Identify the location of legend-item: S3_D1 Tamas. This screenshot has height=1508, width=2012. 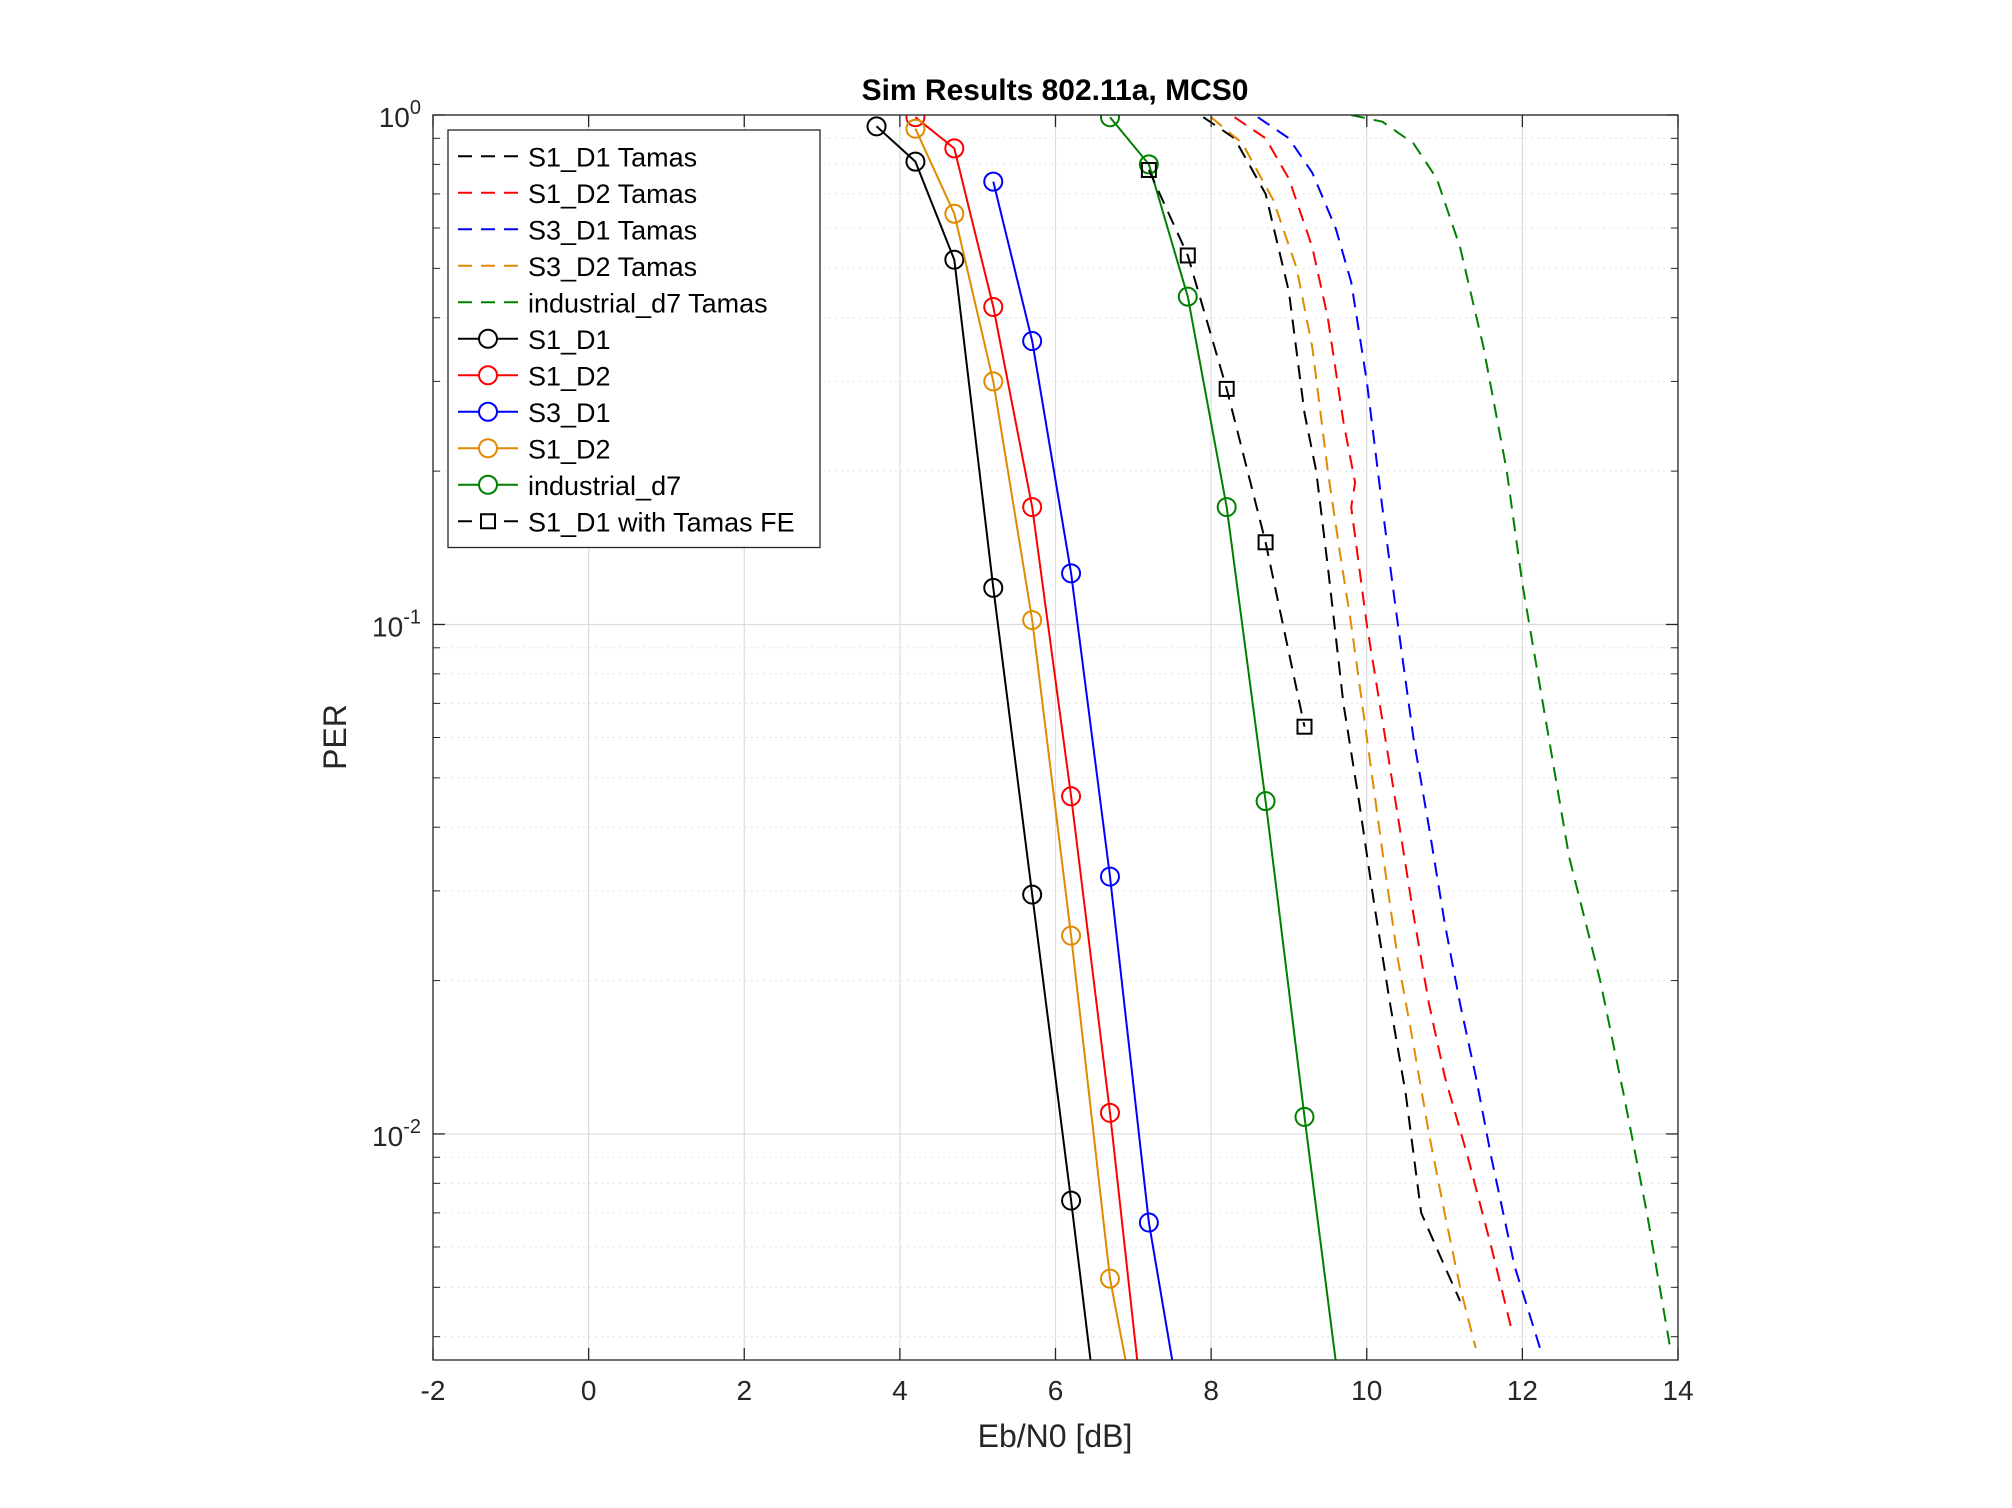
(577, 230).